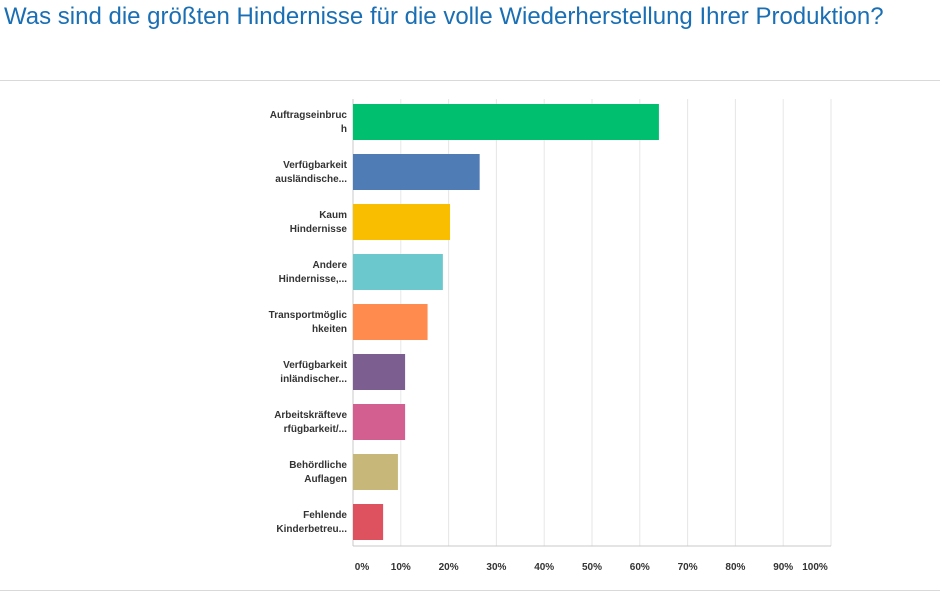 The width and height of the screenshot is (940, 593). Describe the element at coordinates (330, 265) in the screenshot. I see `category-label-line: Andere` at that location.